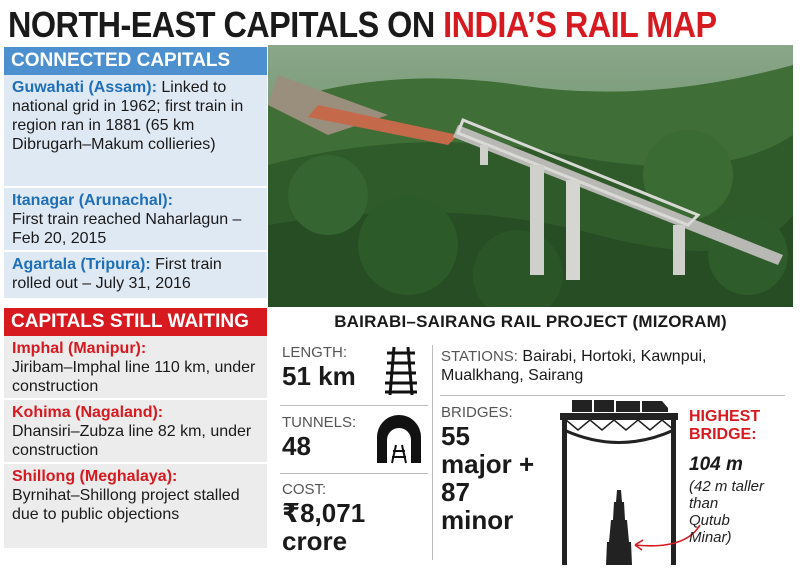  I want to click on rail-track-icon, so click(401, 373).